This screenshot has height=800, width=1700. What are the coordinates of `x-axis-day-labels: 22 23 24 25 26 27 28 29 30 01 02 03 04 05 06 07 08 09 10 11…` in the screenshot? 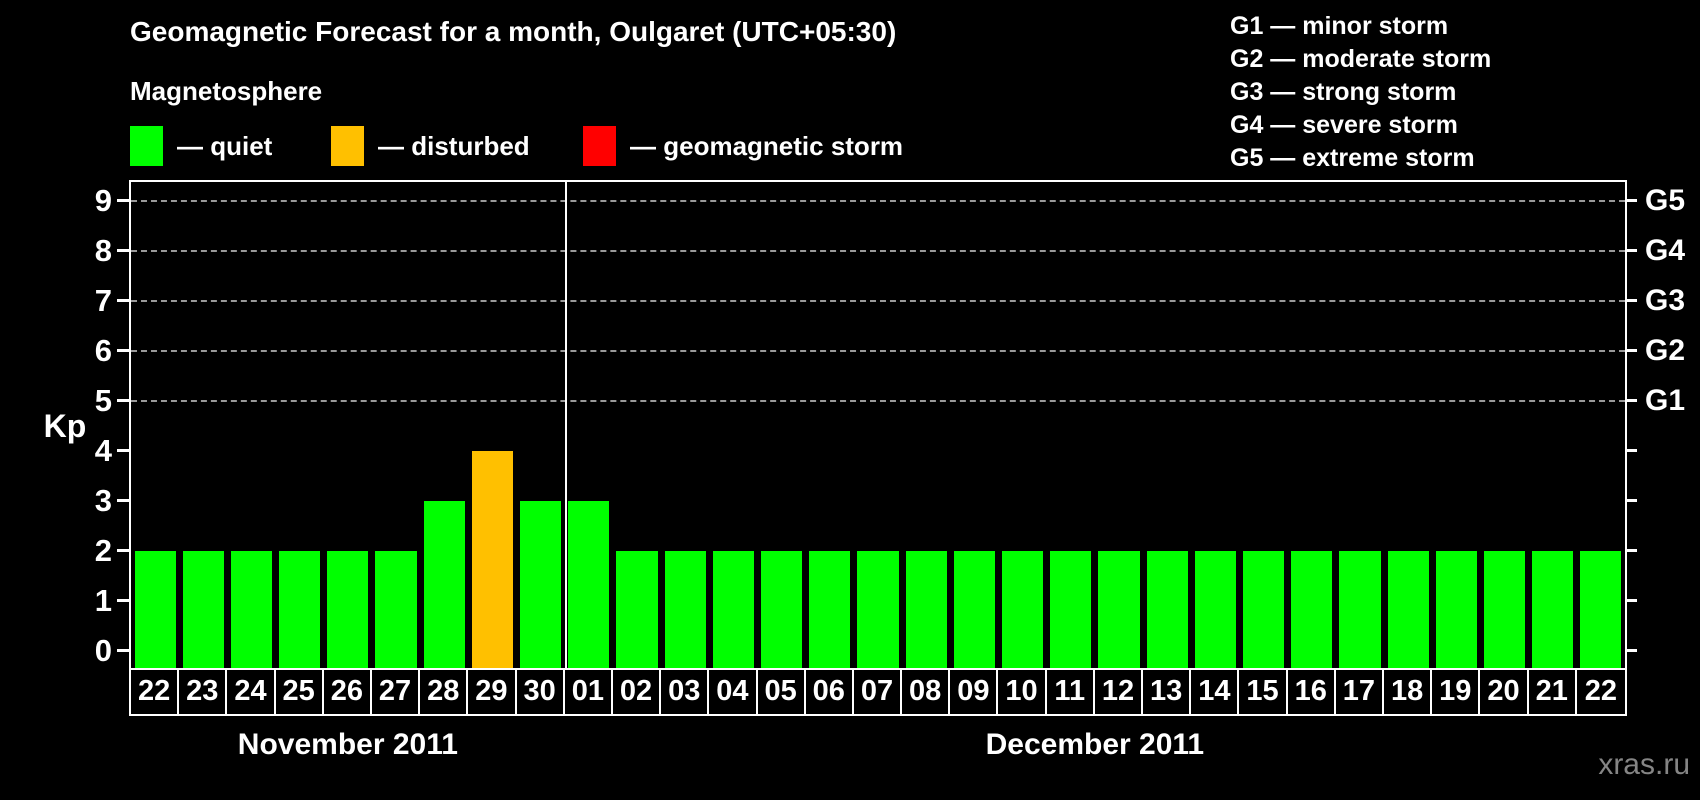 It's located at (878, 692).